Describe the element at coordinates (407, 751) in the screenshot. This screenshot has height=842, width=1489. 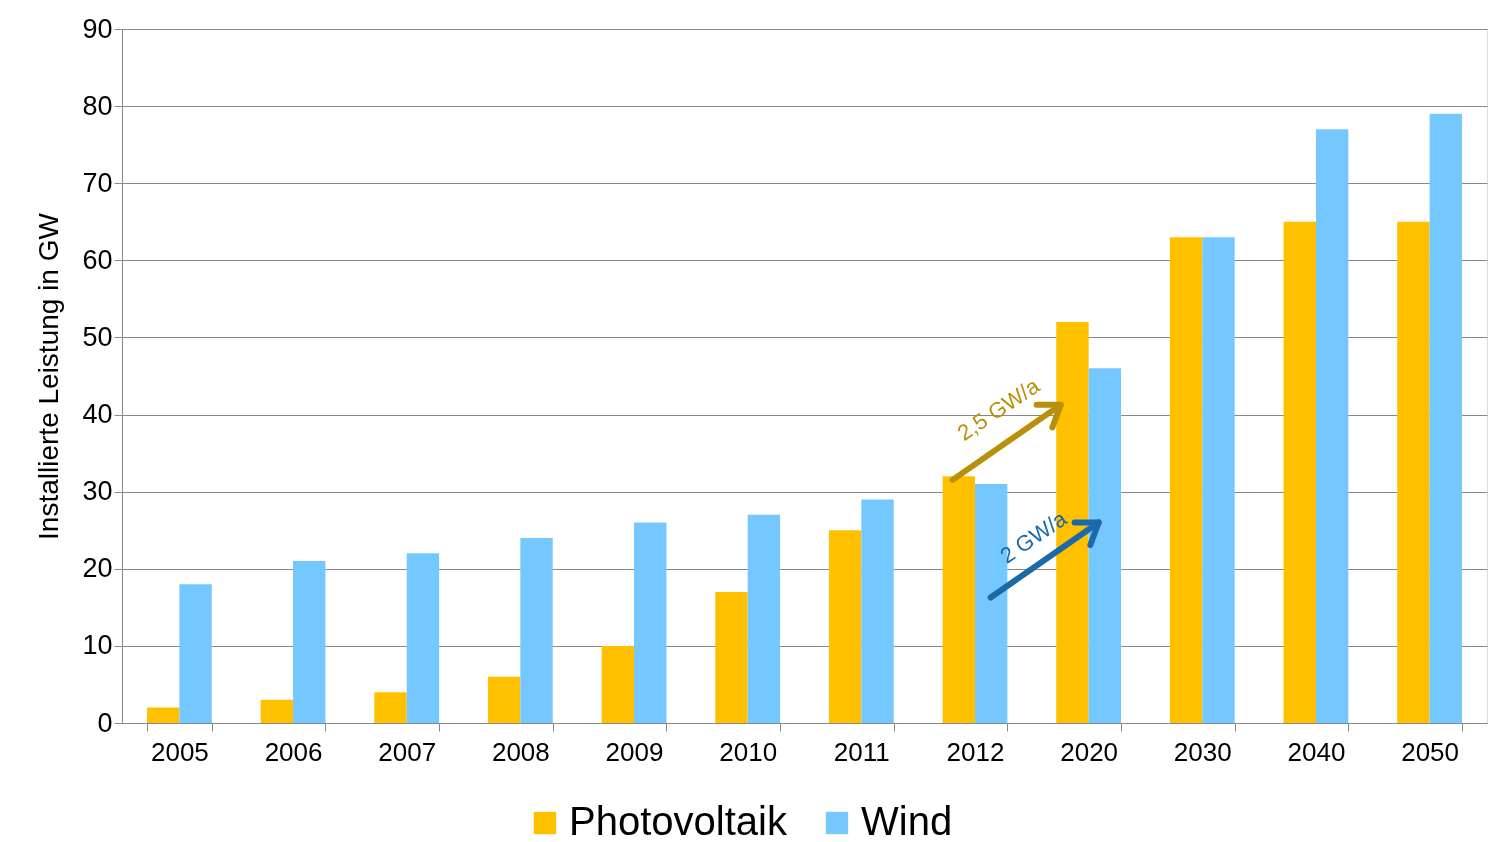
I see `x-tick-label: 2007` at that location.